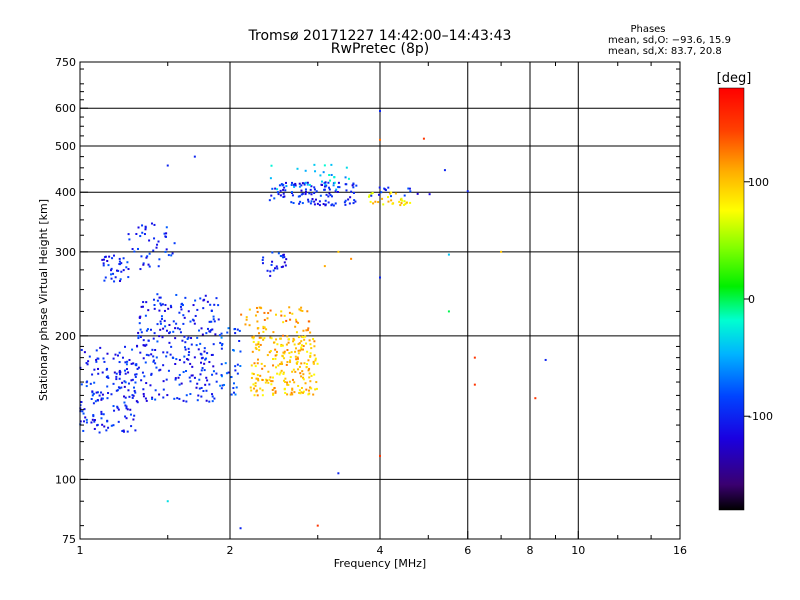  I want to click on x-tick-label: 16, so click(680, 550).